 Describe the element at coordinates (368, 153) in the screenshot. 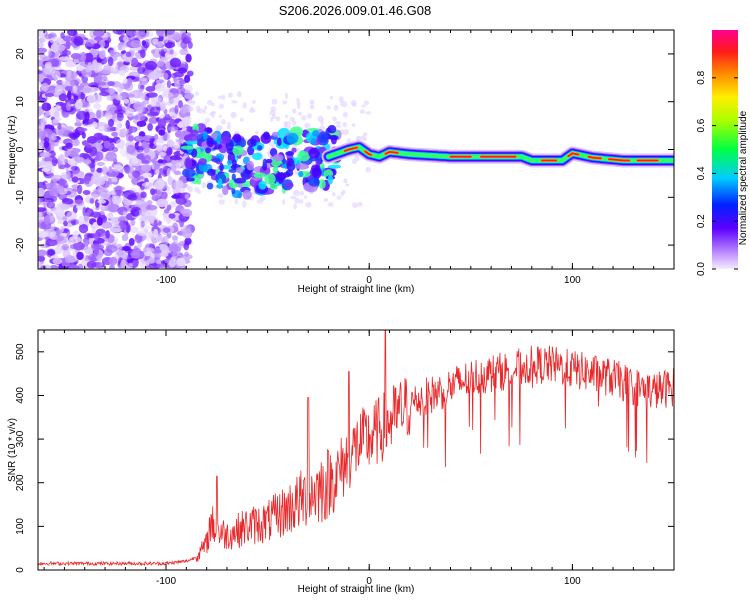

I see `signal-band-peak` at that location.